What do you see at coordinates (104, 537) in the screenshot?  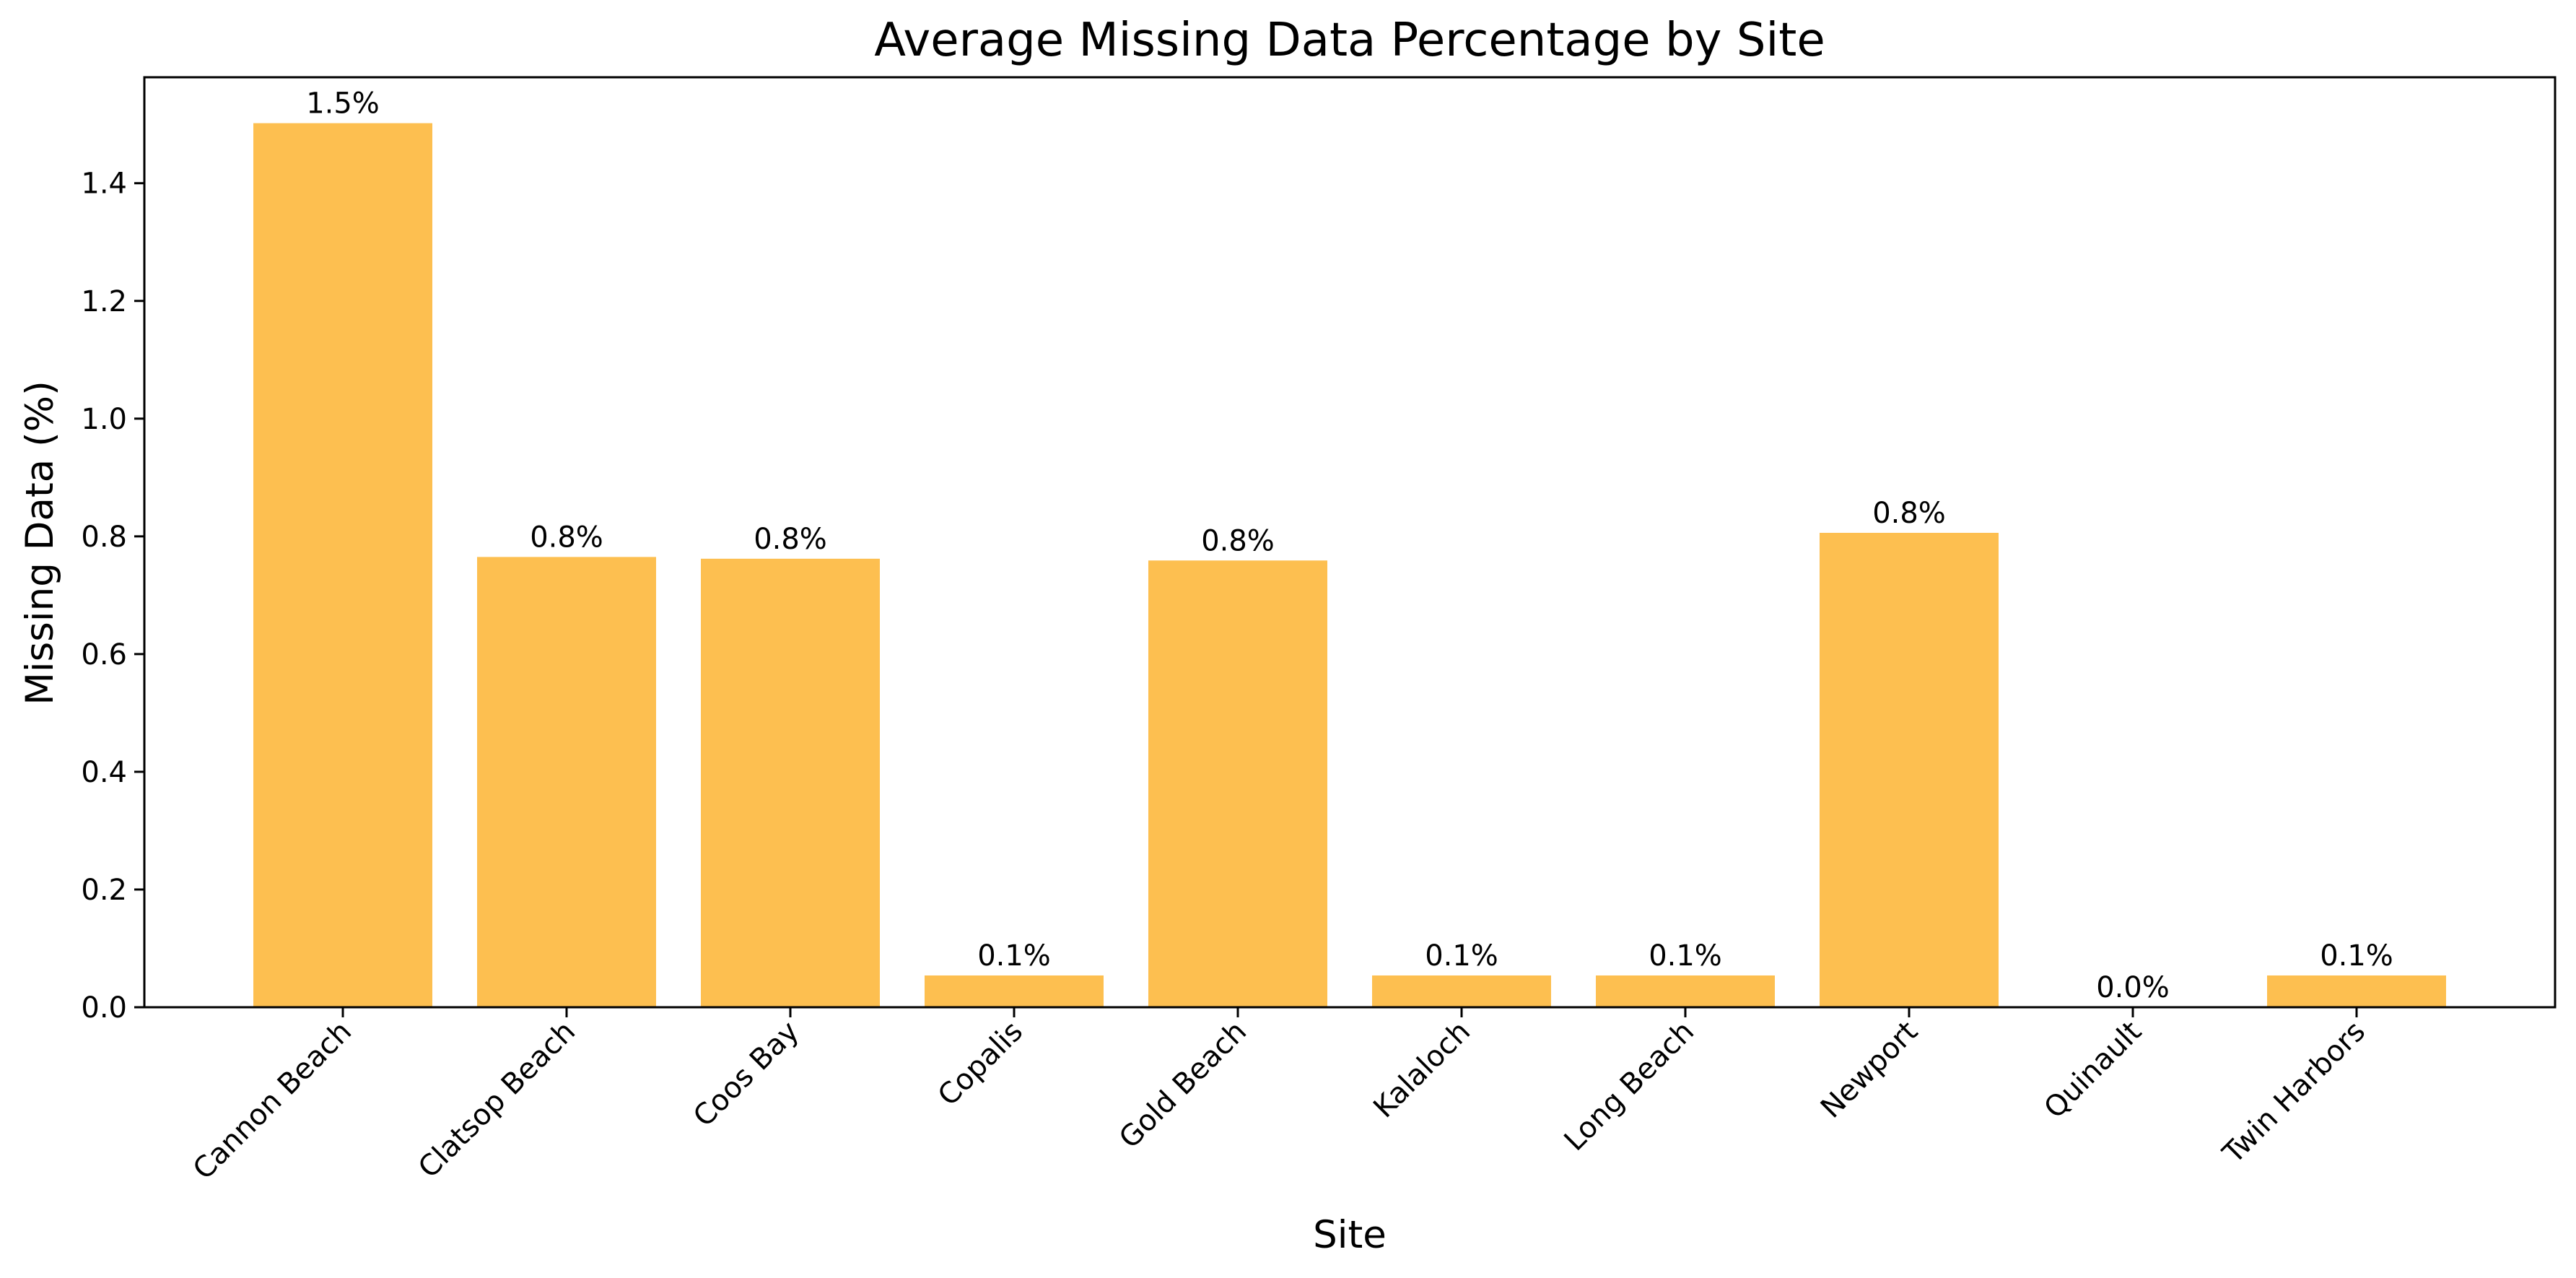 I see `y-tick-label: 0.8` at bounding box center [104, 537].